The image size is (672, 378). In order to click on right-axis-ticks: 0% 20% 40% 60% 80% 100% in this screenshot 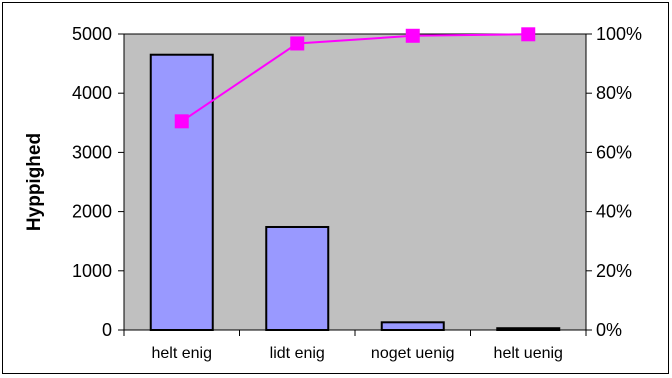, I will do `click(614, 182)`.